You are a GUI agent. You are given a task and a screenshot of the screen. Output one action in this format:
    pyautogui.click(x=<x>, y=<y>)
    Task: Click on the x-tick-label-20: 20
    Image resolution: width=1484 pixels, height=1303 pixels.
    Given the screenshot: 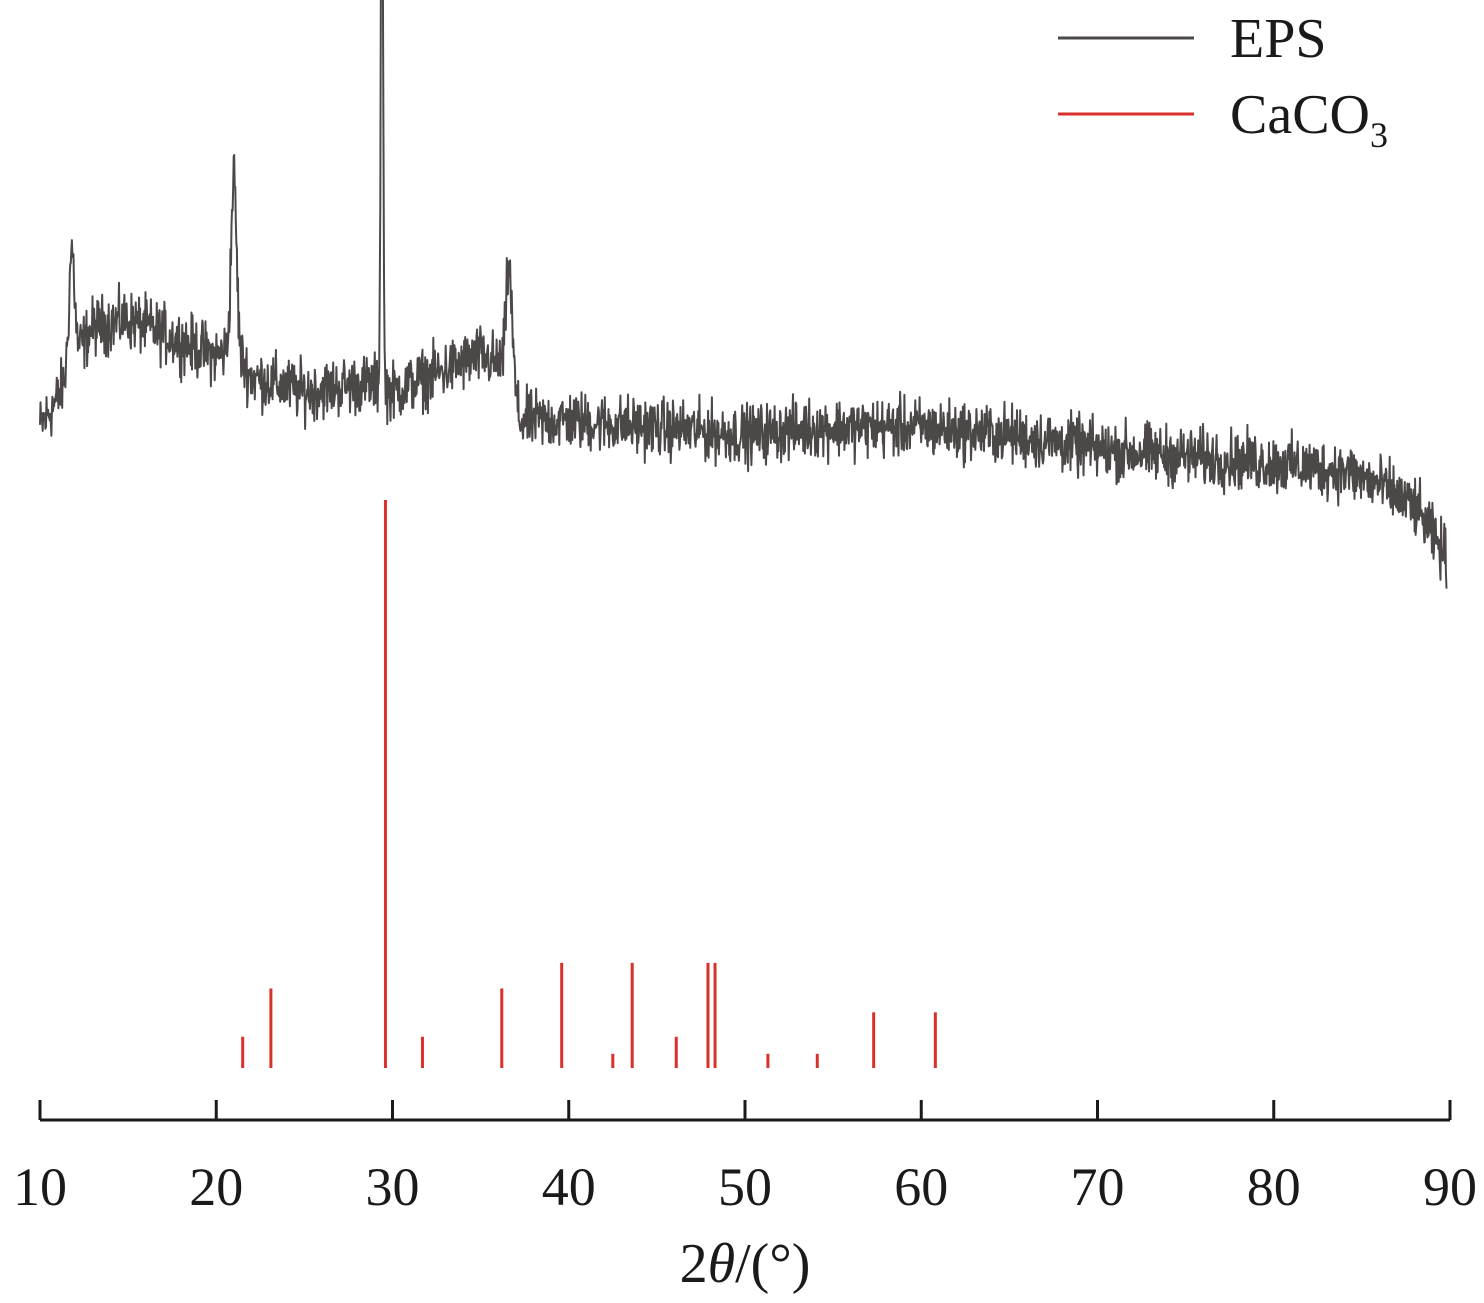 What is the action you would take?
    pyautogui.click(x=216, y=1187)
    